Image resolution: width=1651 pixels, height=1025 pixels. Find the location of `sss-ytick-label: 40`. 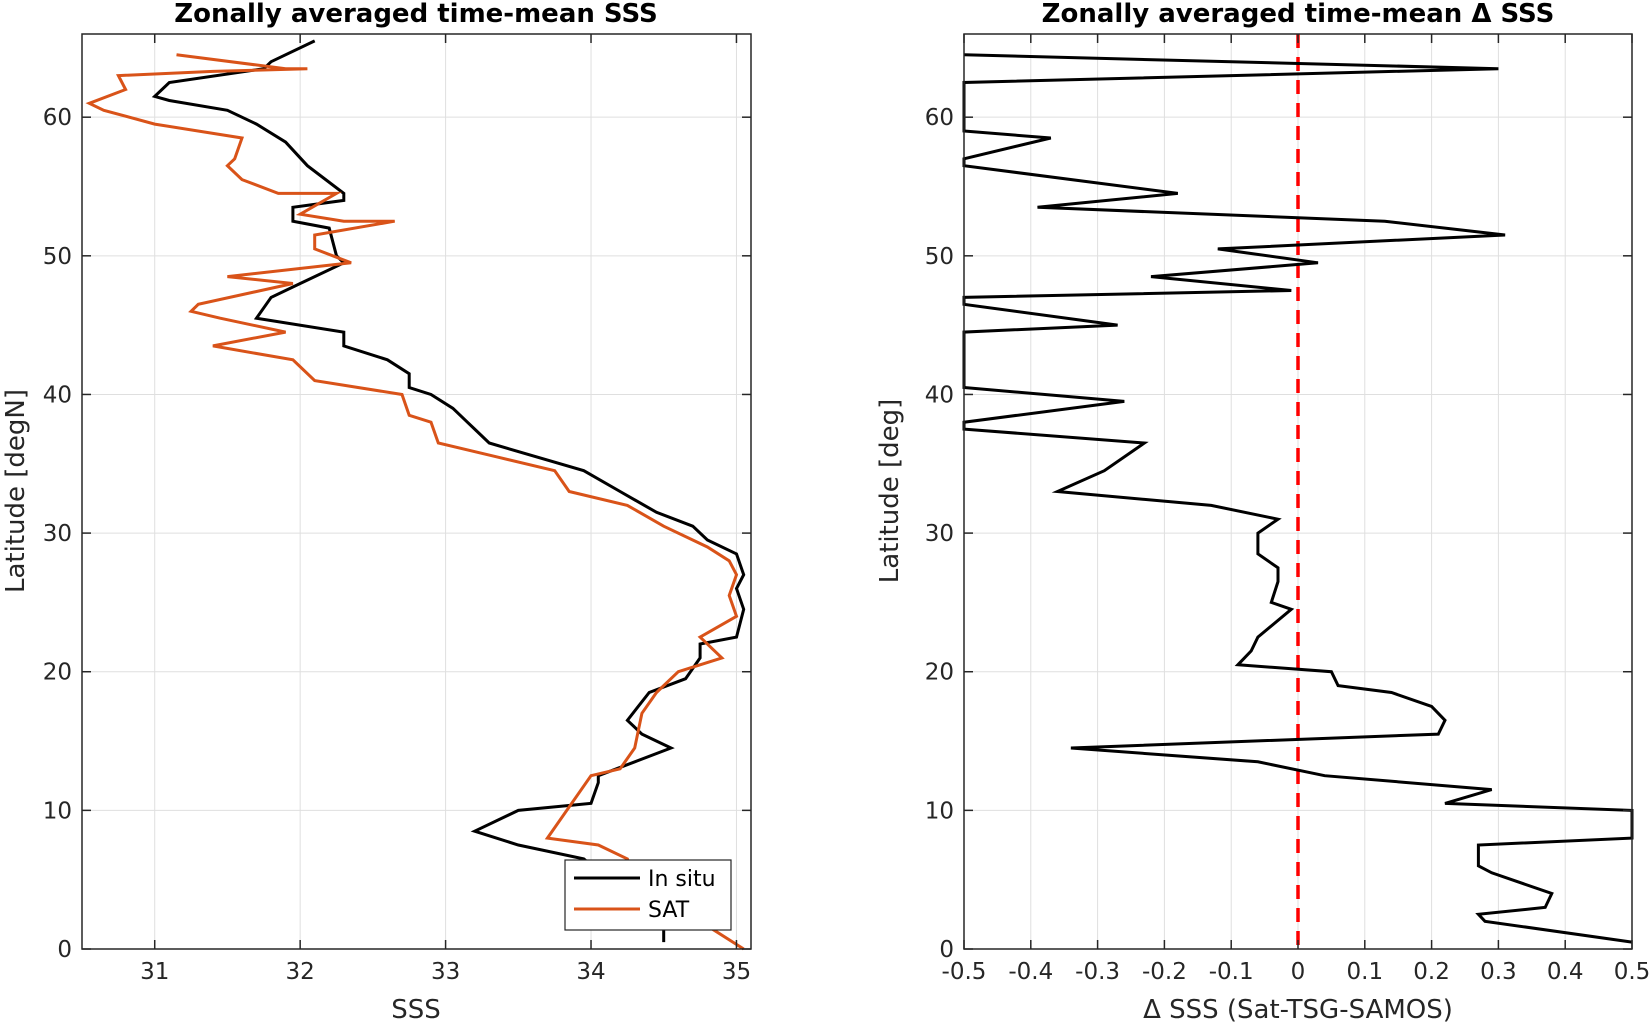

sss-ytick-label: 40 is located at coordinates (57, 395).